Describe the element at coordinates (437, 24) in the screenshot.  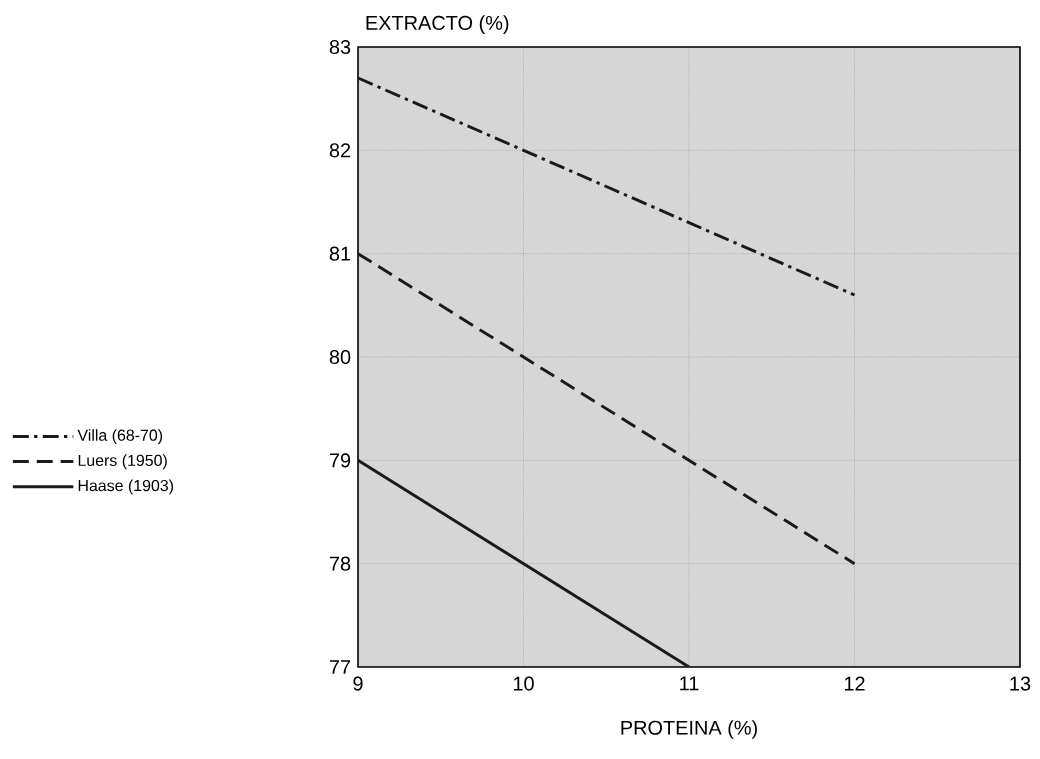
I see `y-axis-title: EXTRACTO (%)` at that location.